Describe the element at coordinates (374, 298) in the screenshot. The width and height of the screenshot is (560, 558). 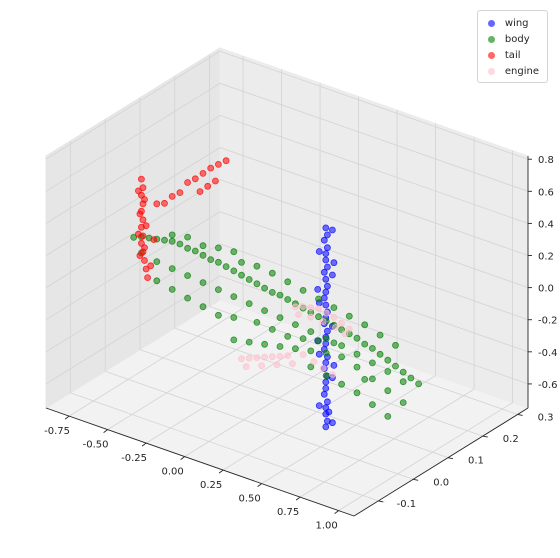
I see `grid-line-z-back` at that location.